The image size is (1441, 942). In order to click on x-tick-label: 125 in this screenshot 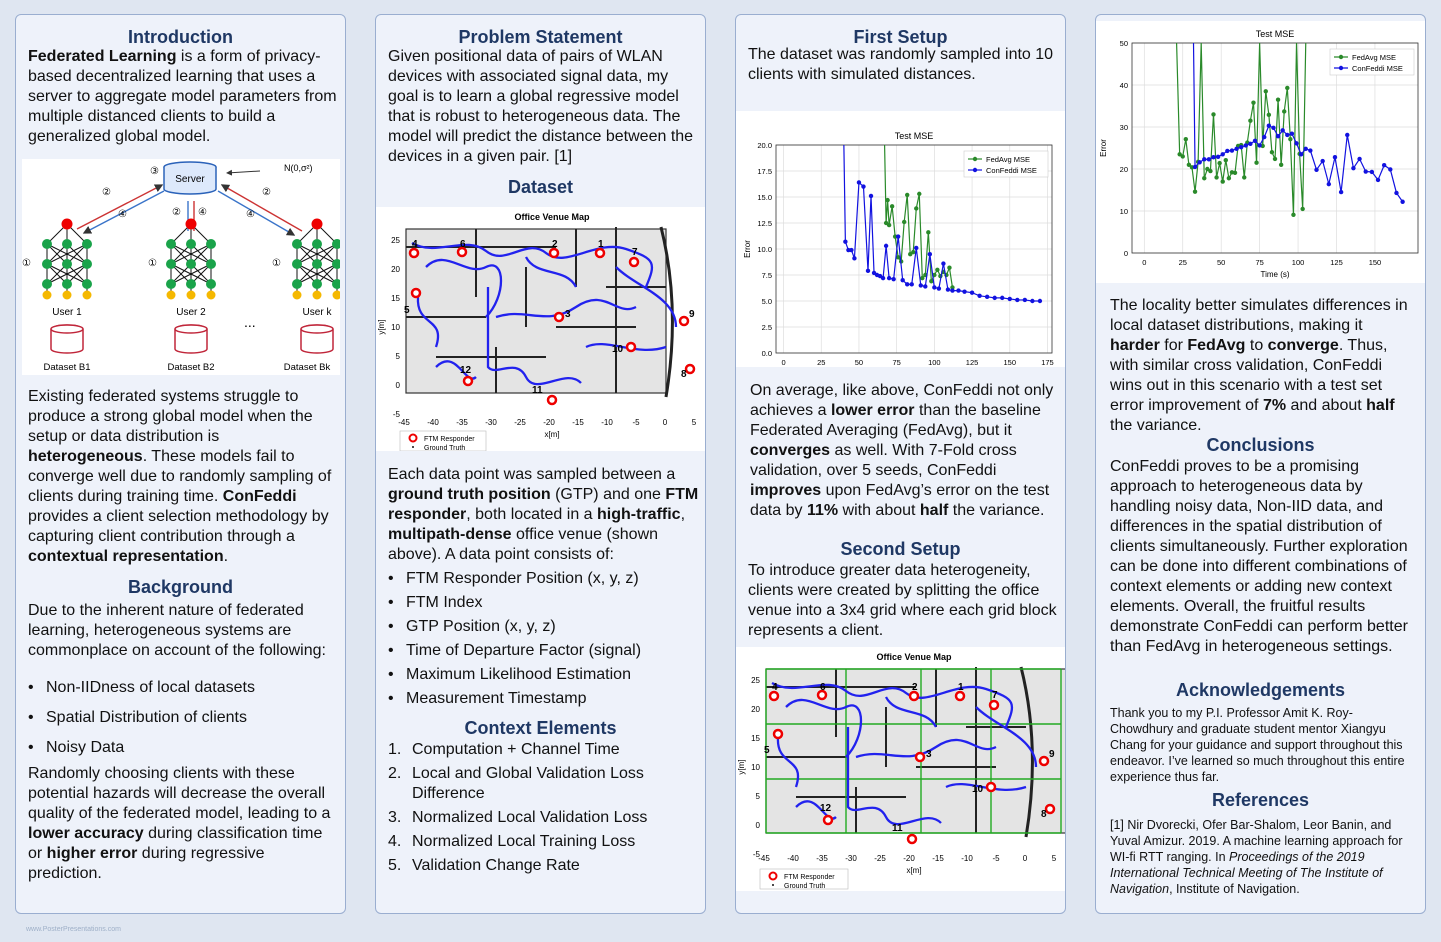, I will do `click(972, 362)`.